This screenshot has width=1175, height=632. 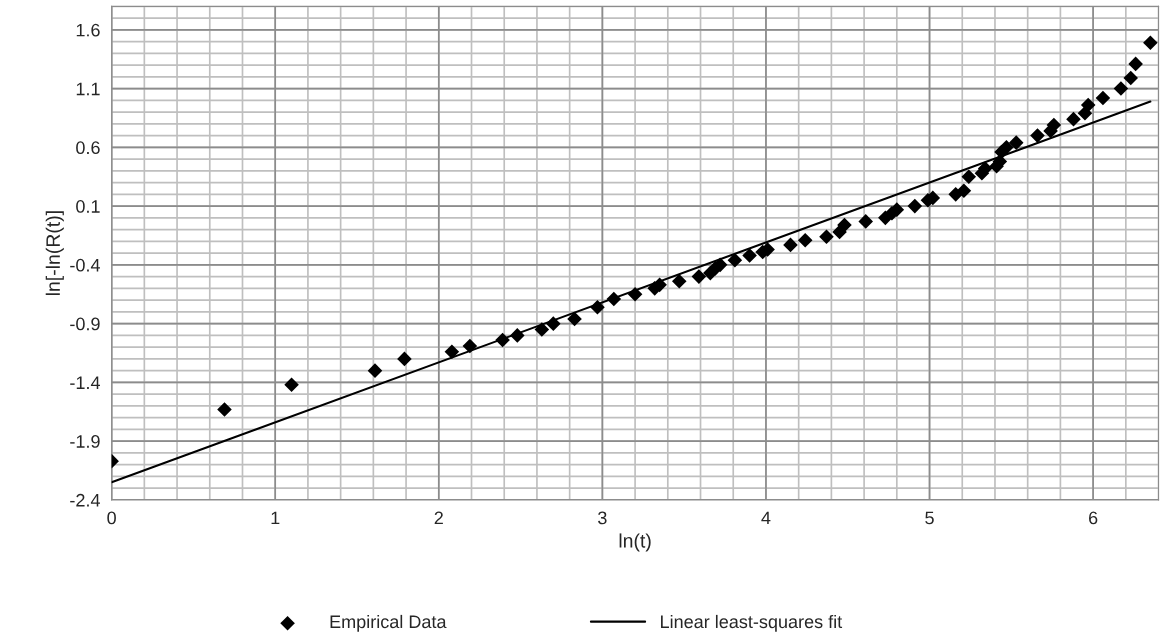 What do you see at coordinates (85, 500) in the screenshot?
I see `y-tick-label: -2.4` at bounding box center [85, 500].